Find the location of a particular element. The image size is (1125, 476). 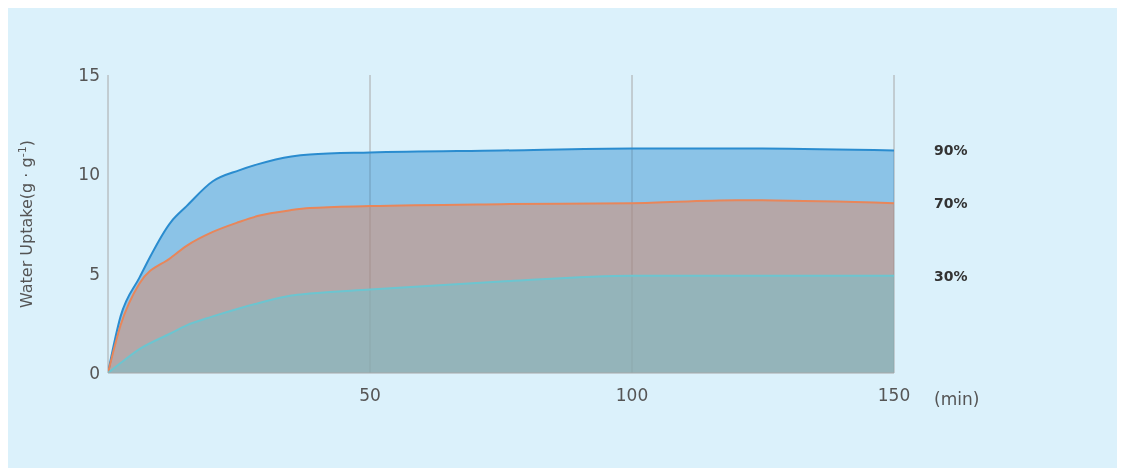

y-tick-label: 5 is located at coordinates (94, 273).